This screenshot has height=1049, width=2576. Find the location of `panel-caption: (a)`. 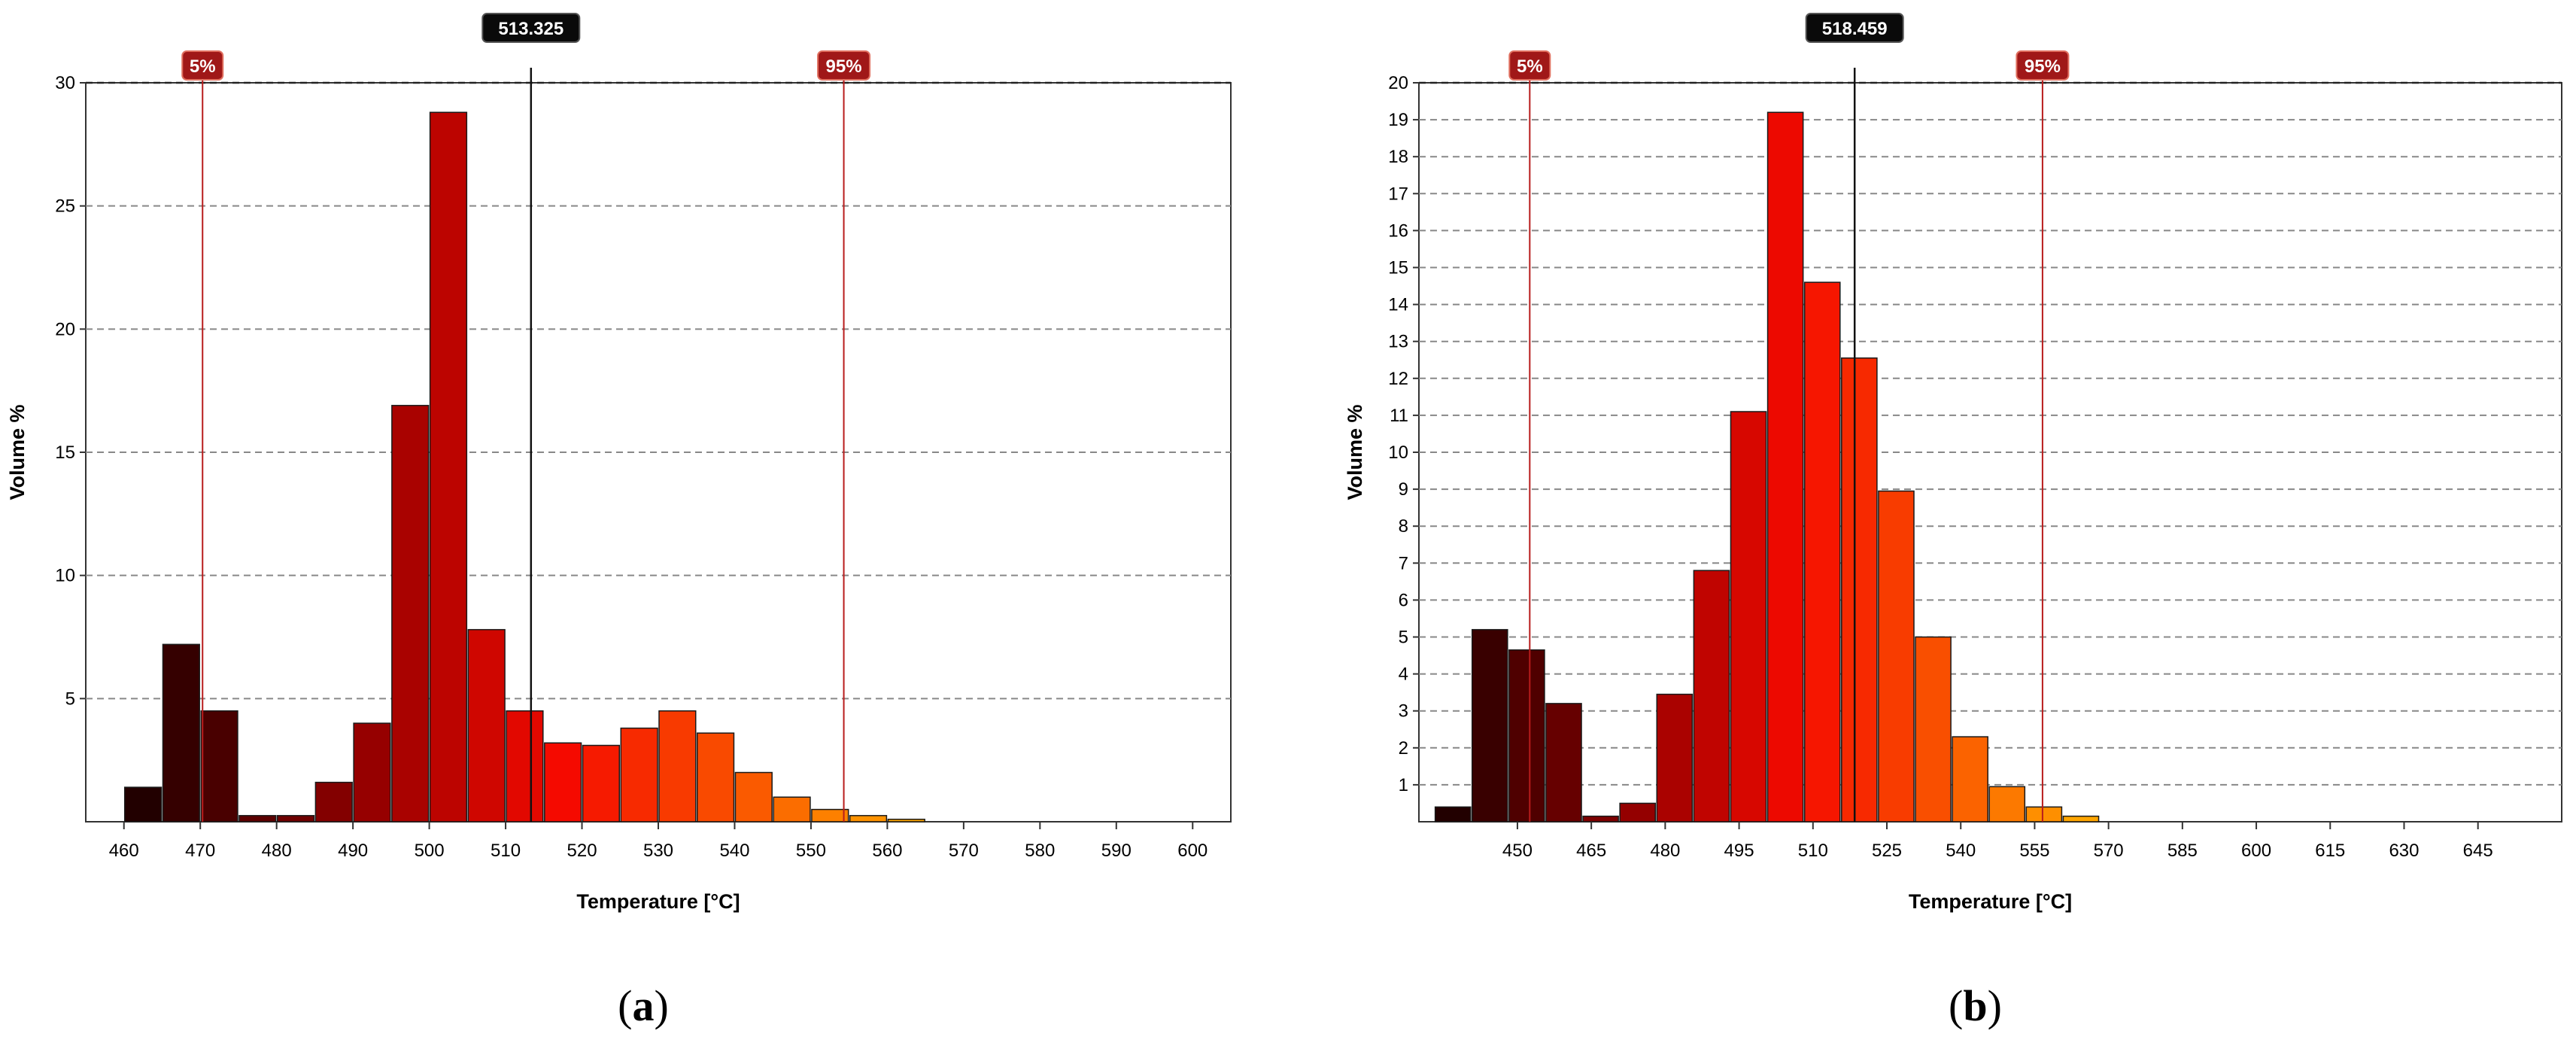

panel-caption: (a) is located at coordinates (644, 1005).